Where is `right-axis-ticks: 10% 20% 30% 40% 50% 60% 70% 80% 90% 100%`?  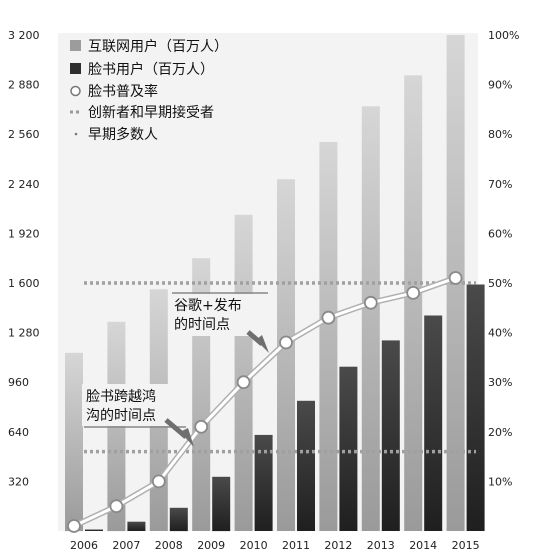 right-axis-ticks: 10% 20% 30% 40% 50% 60% 70% 80% 90% 100% is located at coordinates (503, 258).